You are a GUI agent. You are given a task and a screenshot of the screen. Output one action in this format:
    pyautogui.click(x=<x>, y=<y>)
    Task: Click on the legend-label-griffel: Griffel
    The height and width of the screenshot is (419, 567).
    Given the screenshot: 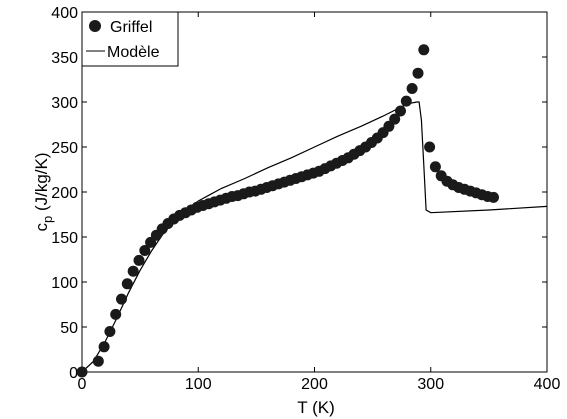 What is the action you would take?
    pyautogui.click(x=131, y=27)
    